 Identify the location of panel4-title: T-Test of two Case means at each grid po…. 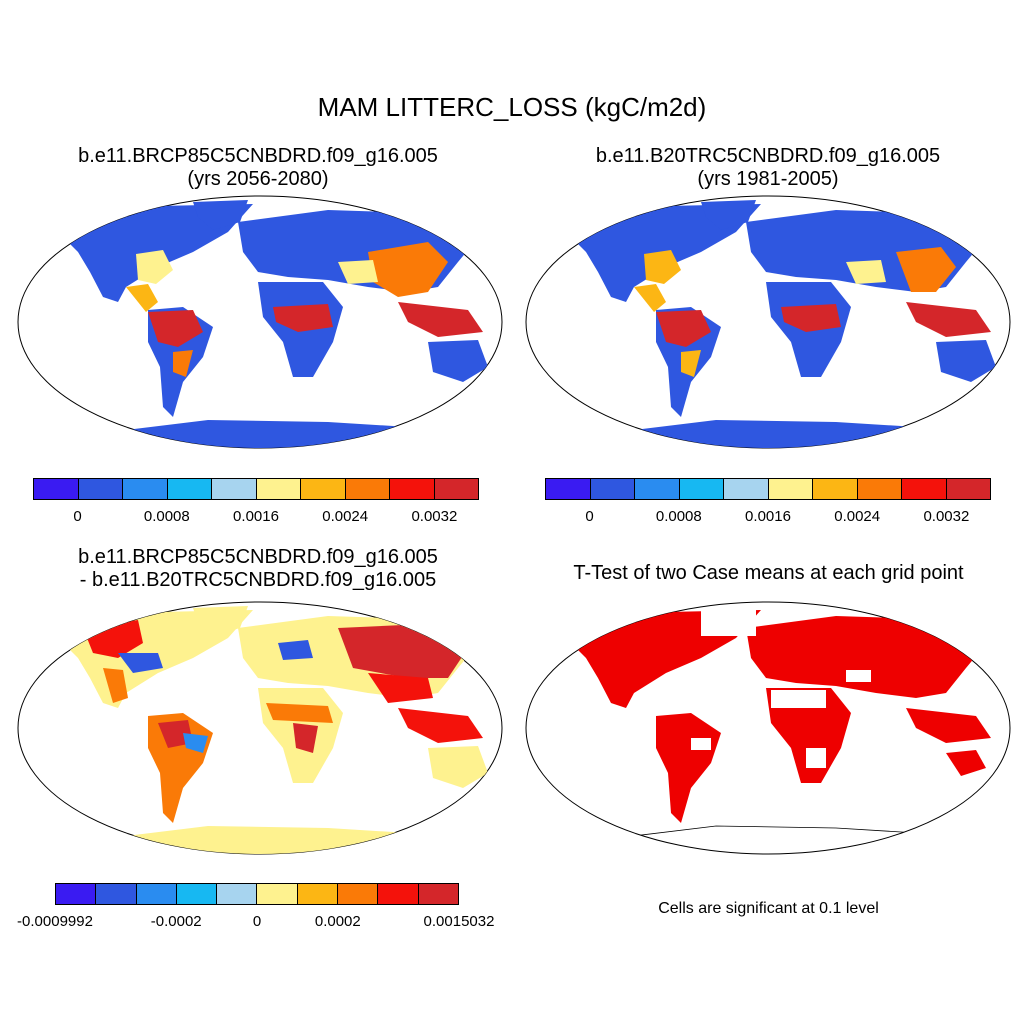
(768, 573).